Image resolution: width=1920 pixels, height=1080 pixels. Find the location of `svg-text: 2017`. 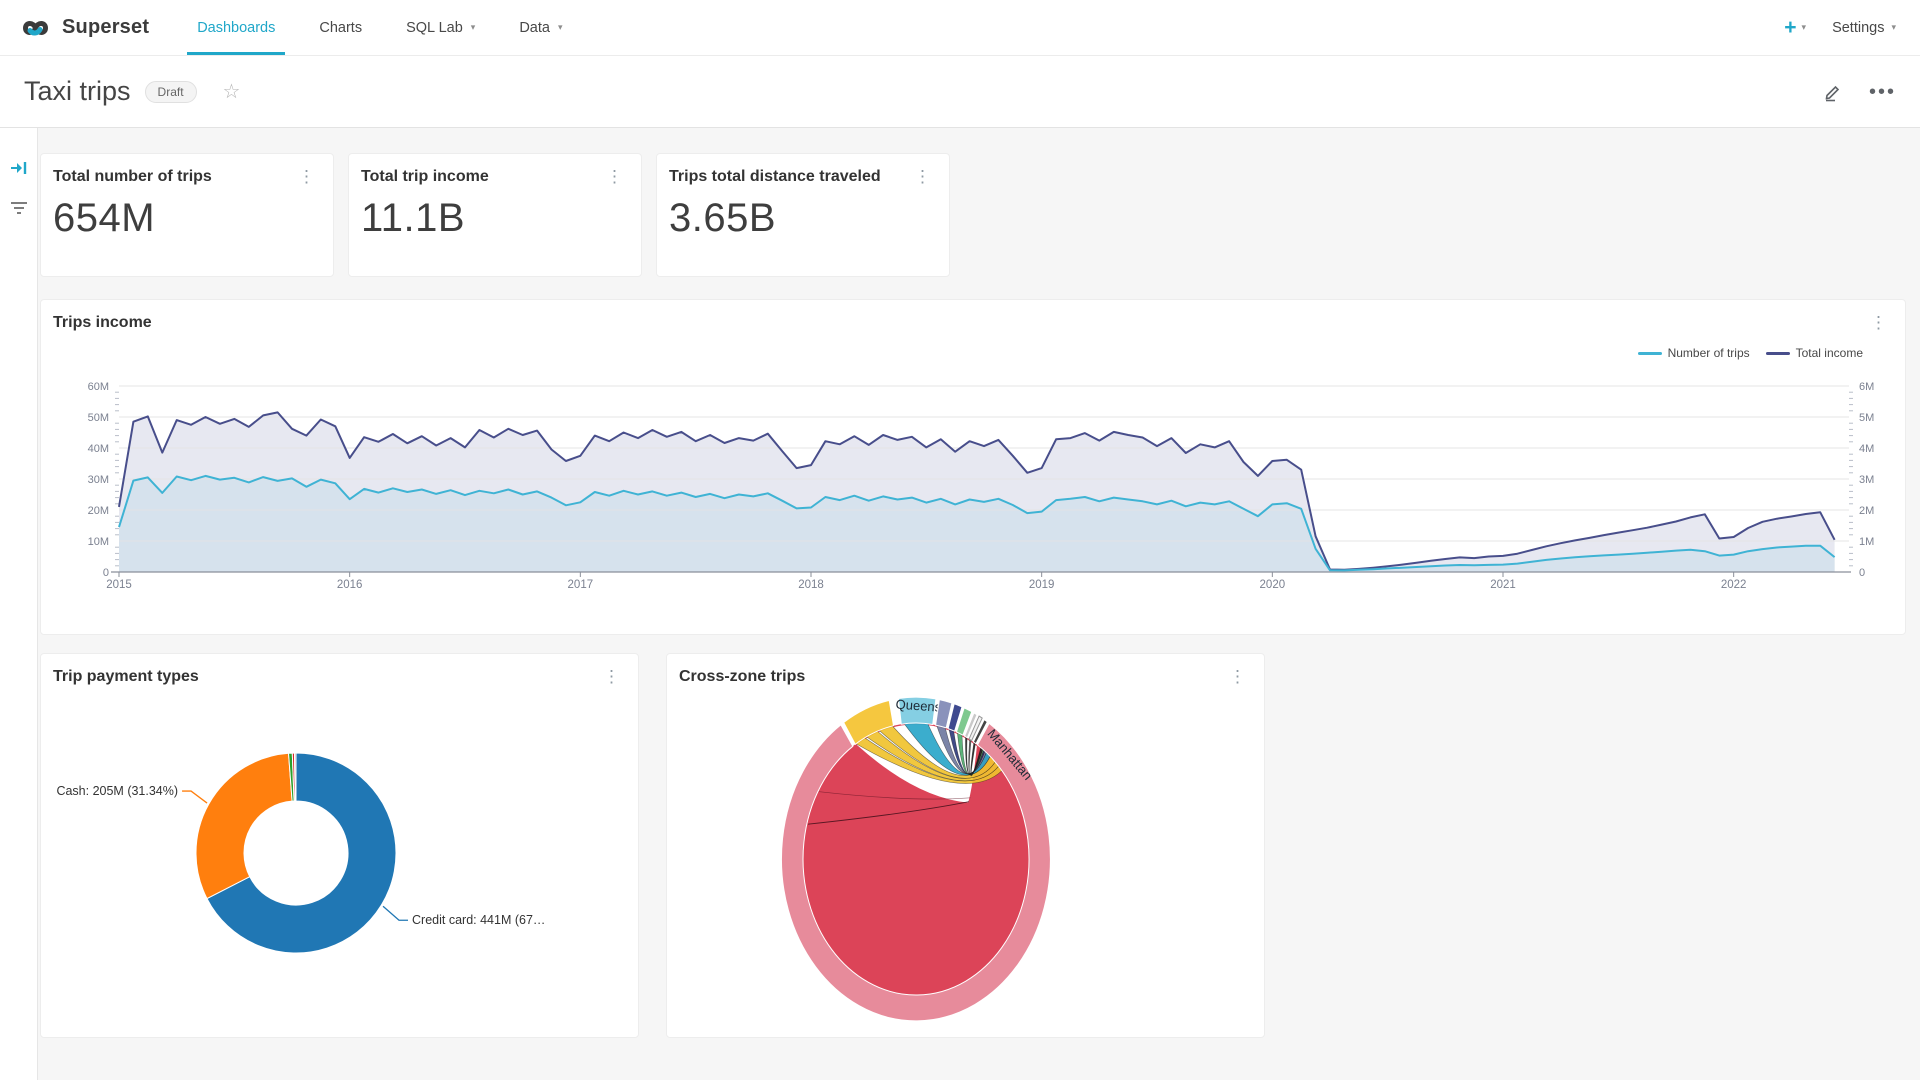

svg-text: 2017 is located at coordinates (581, 585).